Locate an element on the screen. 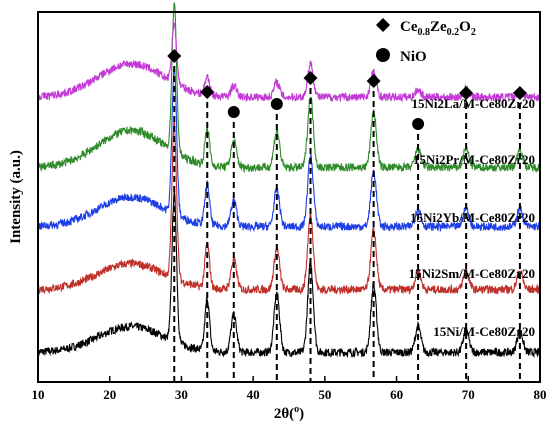 The image size is (550, 435). x-tick-label: 60 is located at coordinates (396, 394).